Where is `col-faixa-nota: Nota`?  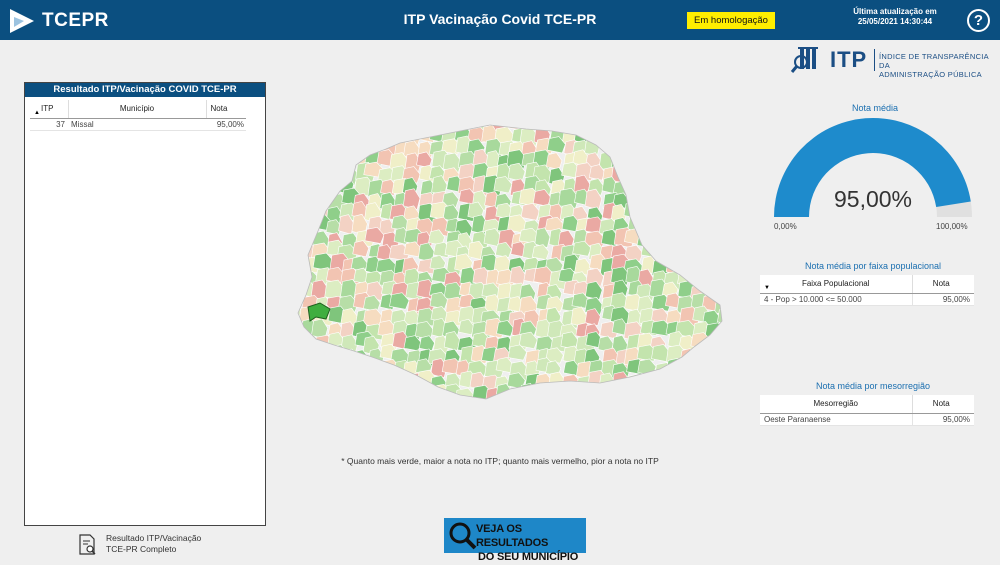
col-faixa-nota: Nota is located at coordinates (942, 284).